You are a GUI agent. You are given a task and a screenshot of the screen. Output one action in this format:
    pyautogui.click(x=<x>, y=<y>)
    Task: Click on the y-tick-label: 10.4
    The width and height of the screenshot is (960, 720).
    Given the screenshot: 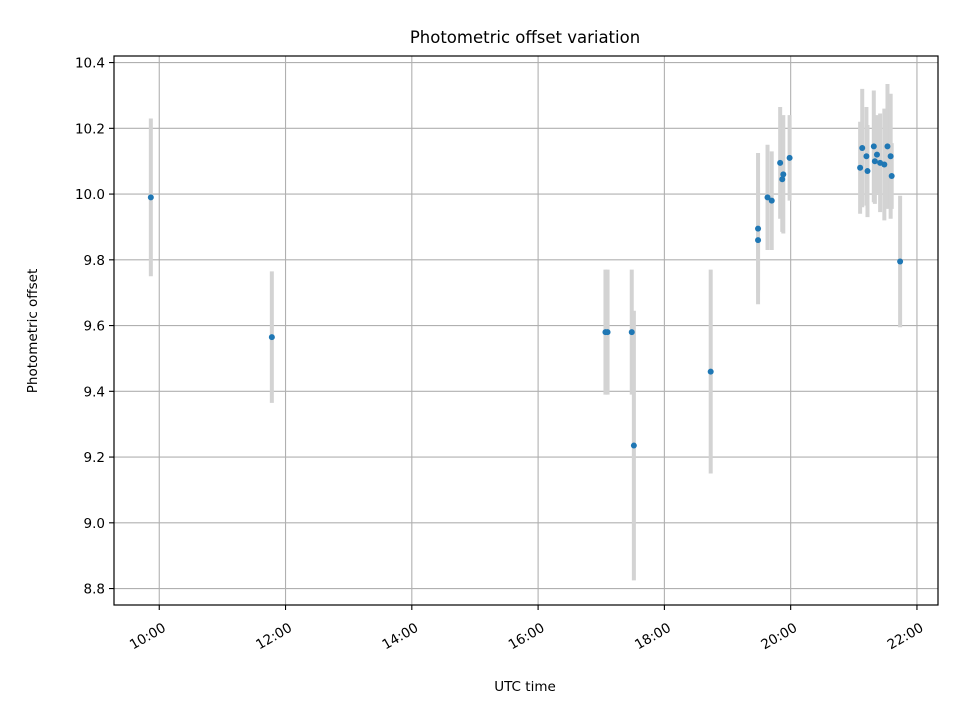 What is the action you would take?
    pyautogui.click(x=90, y=64)
    